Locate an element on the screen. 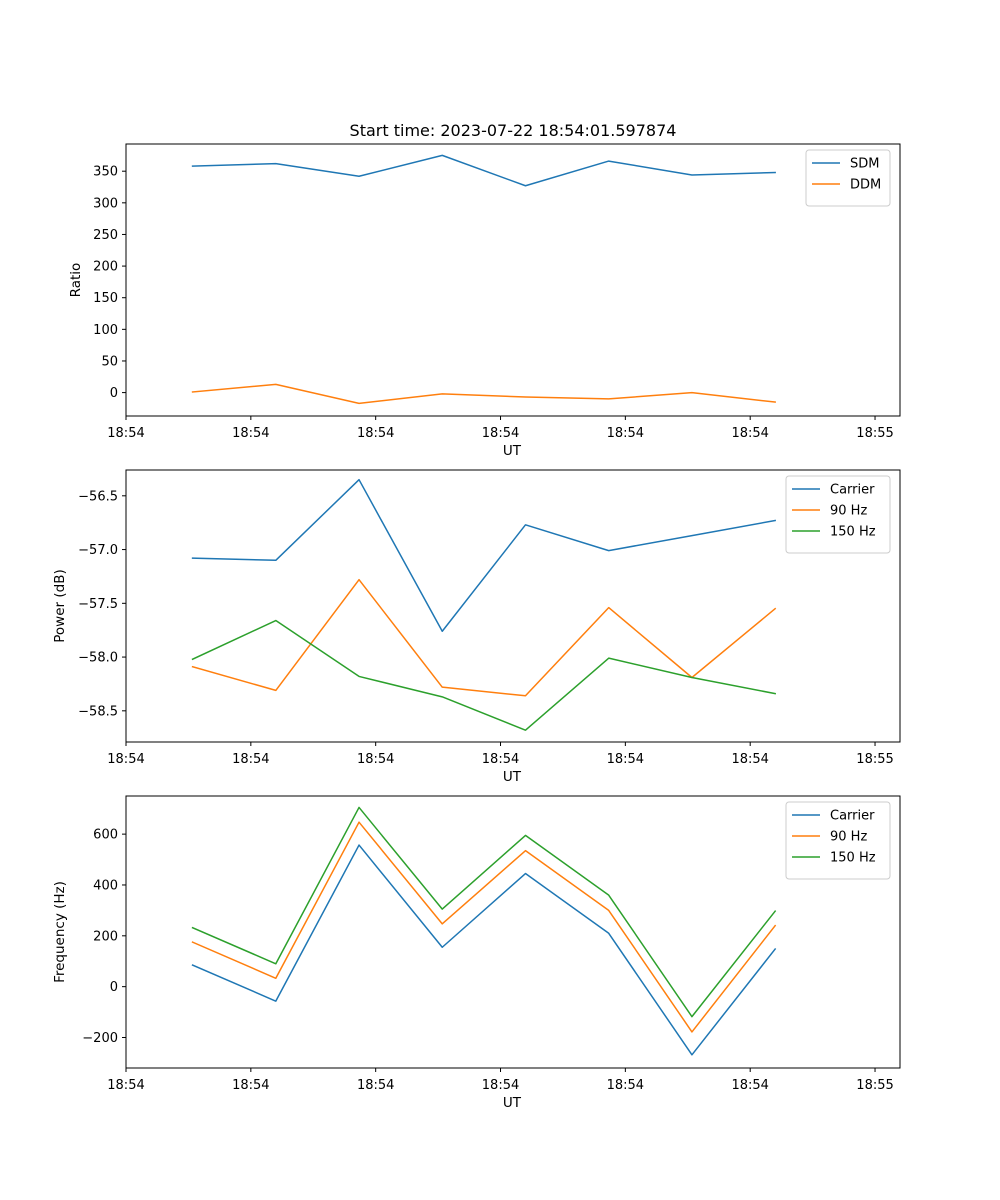 The image size is (1000, 1200). y-tick-label: 100 is located at coordinates (105, 330).